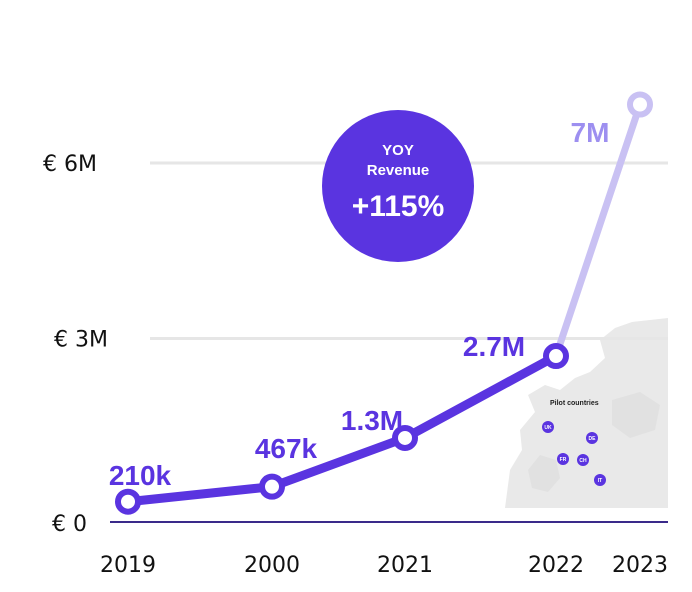  What do you see at coordinates (286, 448) in the screenshot?
I see `data-label: 467k` at bounding box center [286, 448].